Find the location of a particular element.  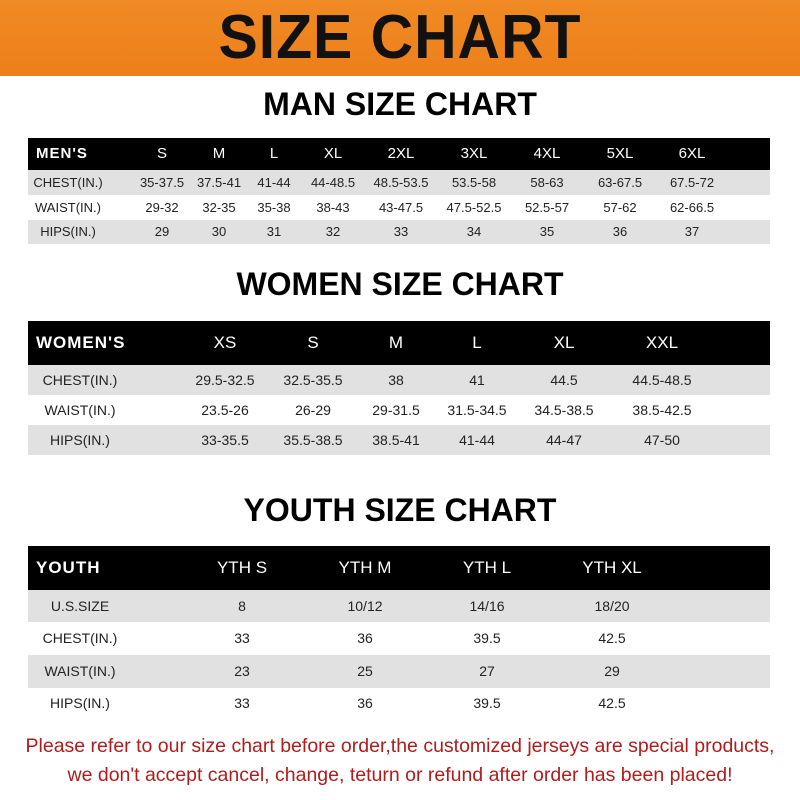

table-header-row: WOMEN'S XS S M L XL XXL is located at coordinates (399, 343).